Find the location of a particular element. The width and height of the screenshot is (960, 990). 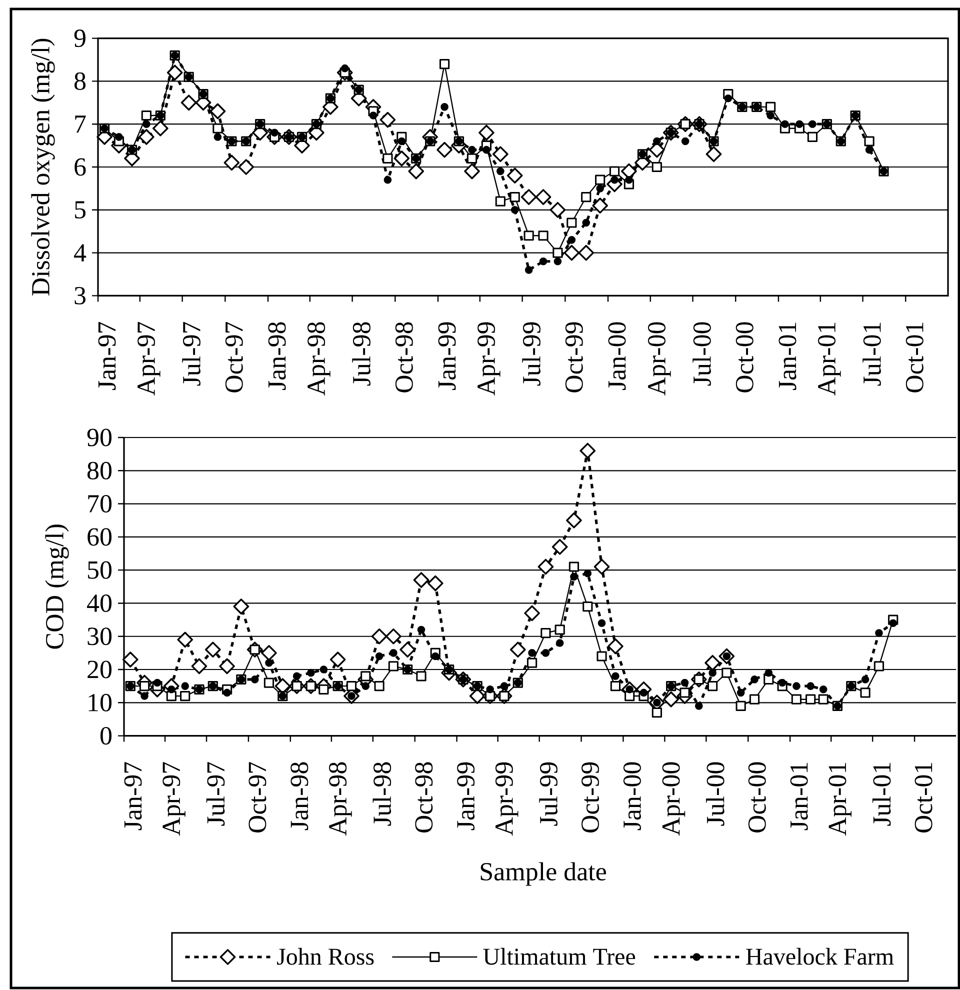

legend-label: Havelock Farm is located at coordinates (820, 956).